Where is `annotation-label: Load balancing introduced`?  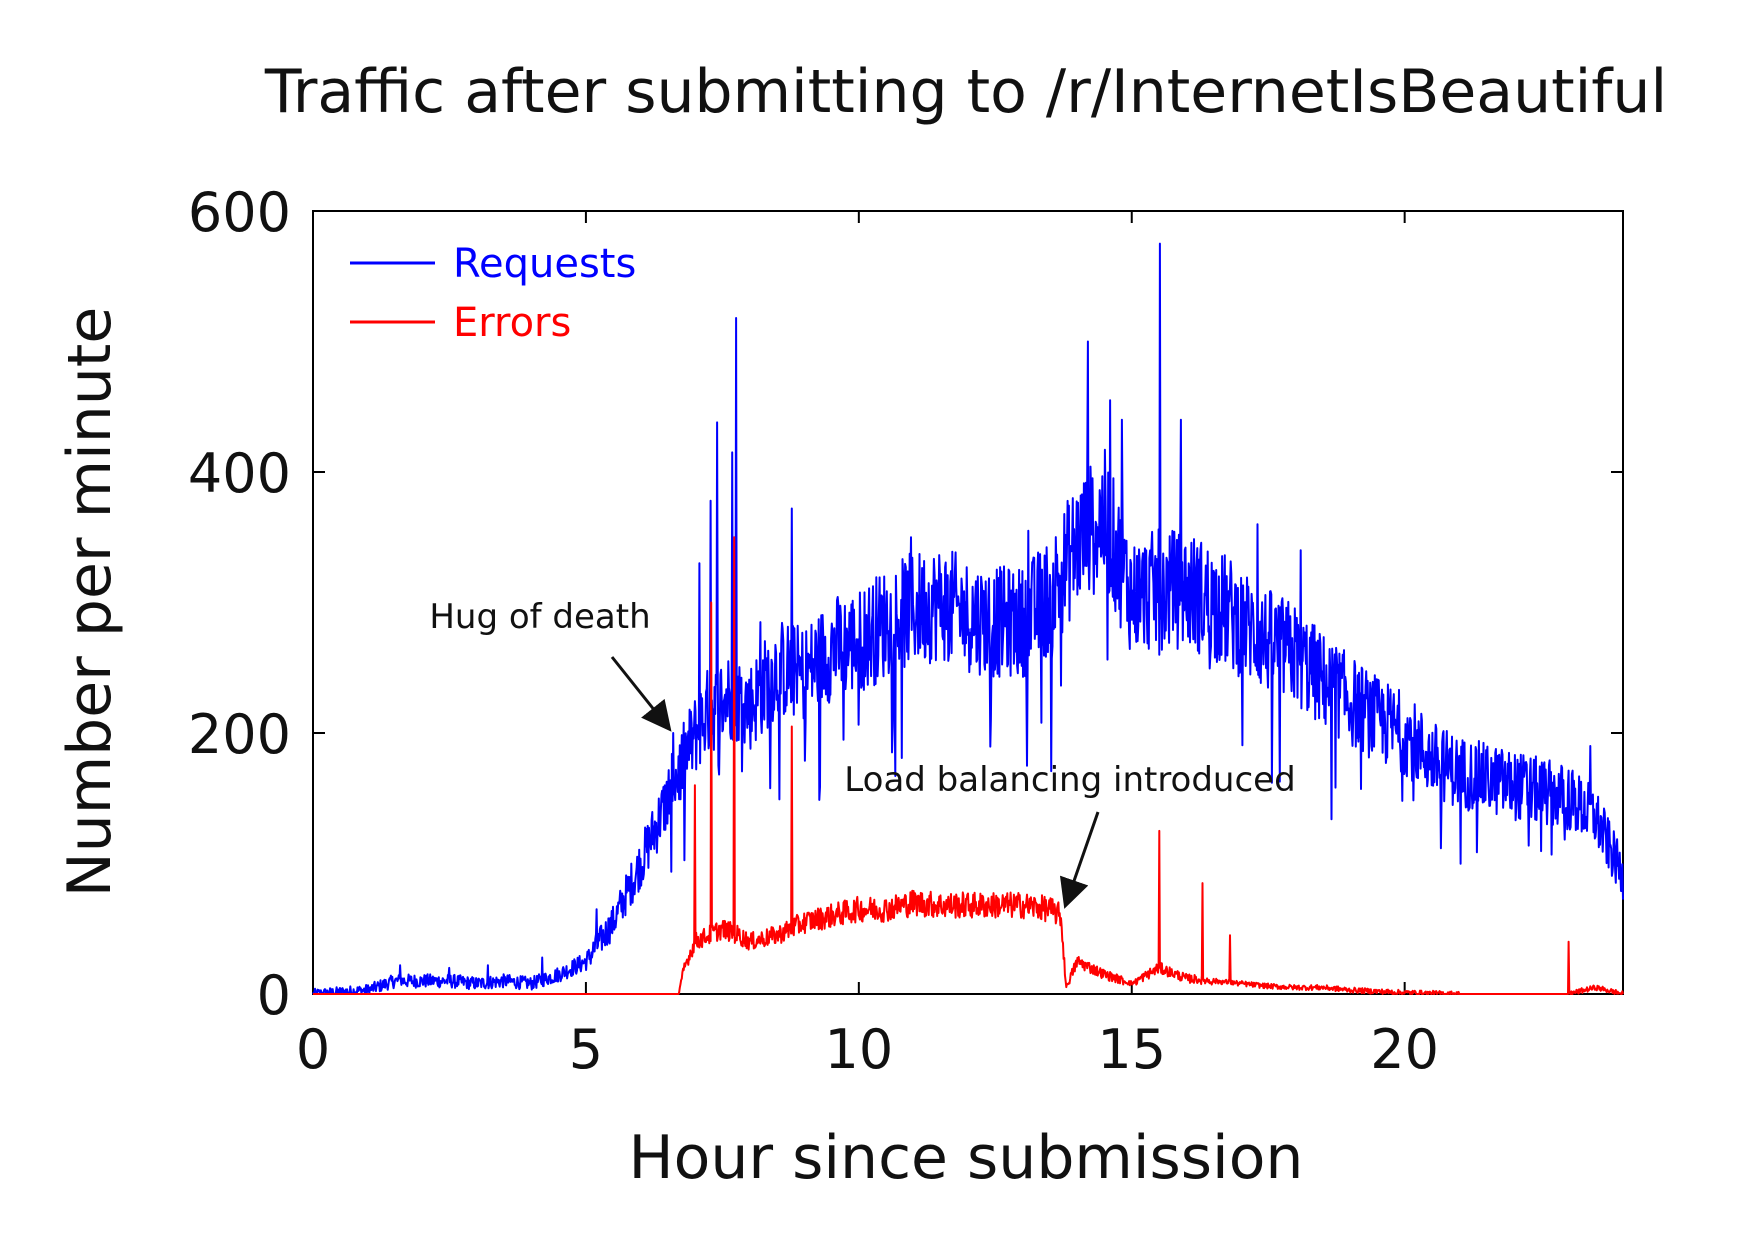 annotation-label: Load balancing introduced is located at coordinates (1069, 780).